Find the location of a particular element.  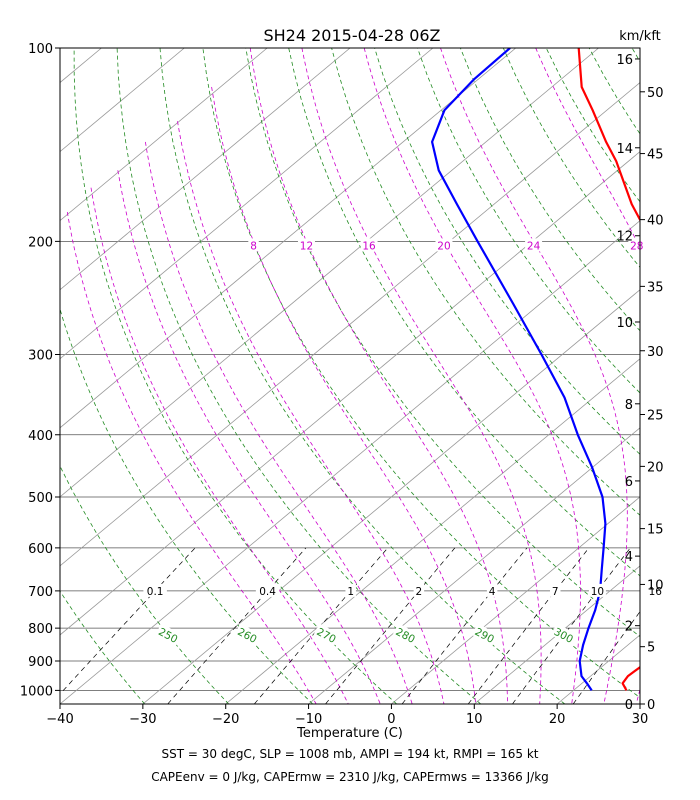

pressure-tick-label: 600 is located at coordinates (40, 549).